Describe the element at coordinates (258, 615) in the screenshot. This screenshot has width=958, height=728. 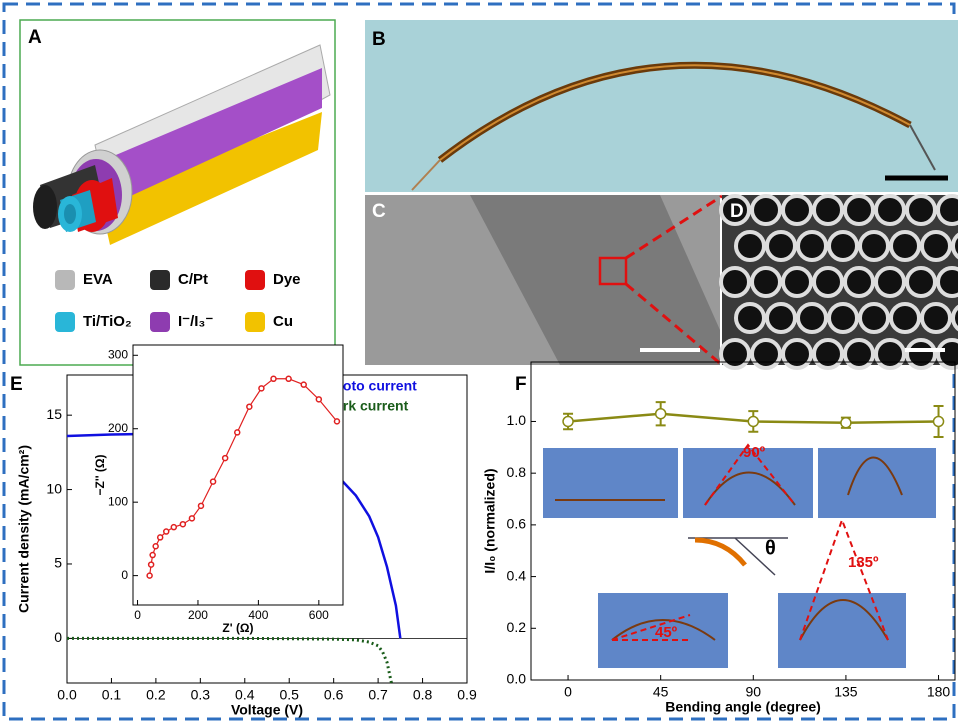
I see `x-tick-label: 400` at that location.